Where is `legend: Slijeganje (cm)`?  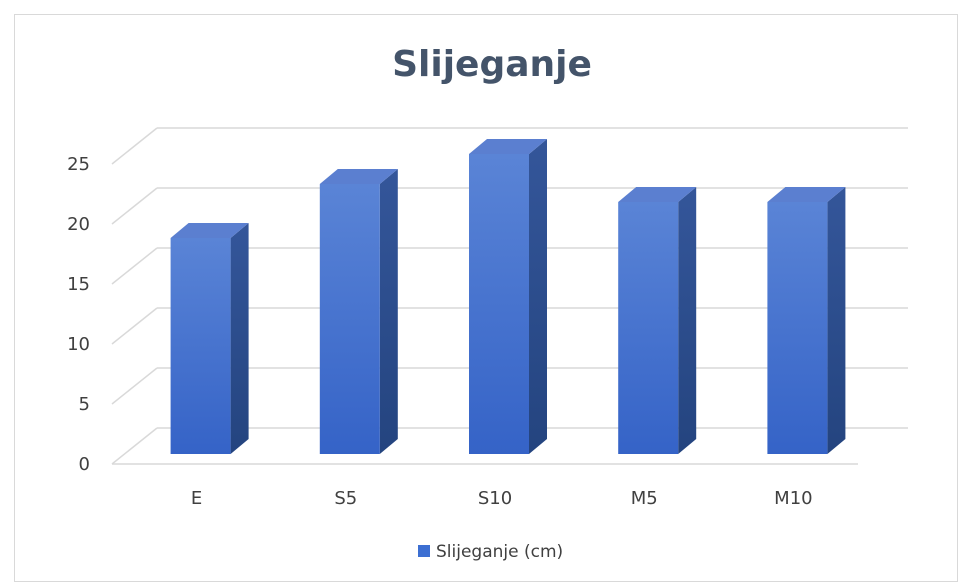 legend: Slijeganje (cm) is located at coordinates (490, 552).